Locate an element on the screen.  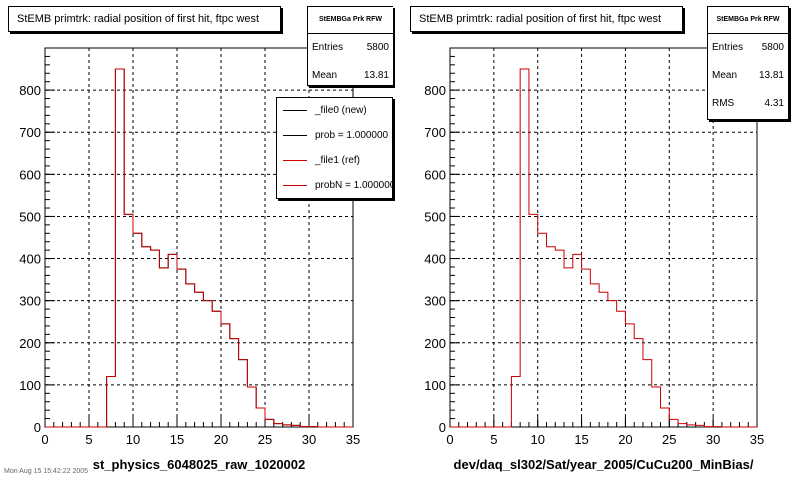
right-stats-mean: Mean 13.81 is located at coordinates (748, 76).